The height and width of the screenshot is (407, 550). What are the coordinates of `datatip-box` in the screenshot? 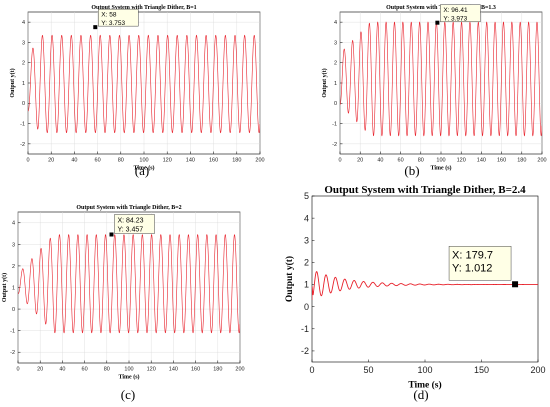 It's located at (134, 224).